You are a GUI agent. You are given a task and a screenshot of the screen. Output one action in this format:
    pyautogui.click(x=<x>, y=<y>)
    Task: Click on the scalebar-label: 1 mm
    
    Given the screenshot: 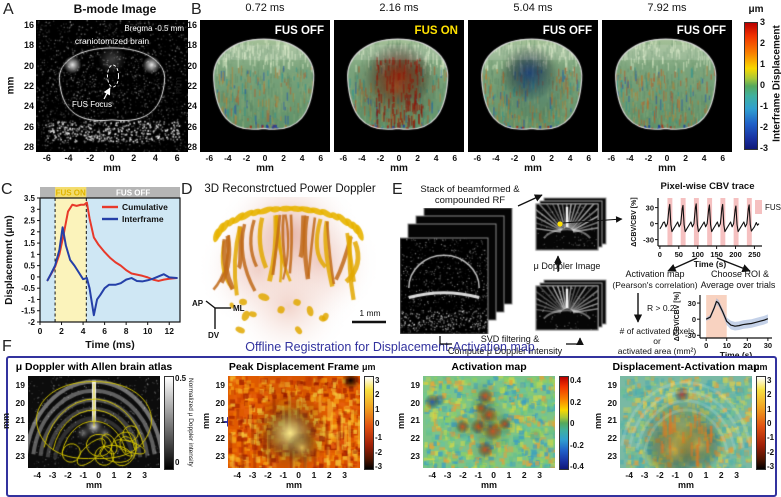 What is the action you would take?
    pyautogui.click(x=370, y=313)
    